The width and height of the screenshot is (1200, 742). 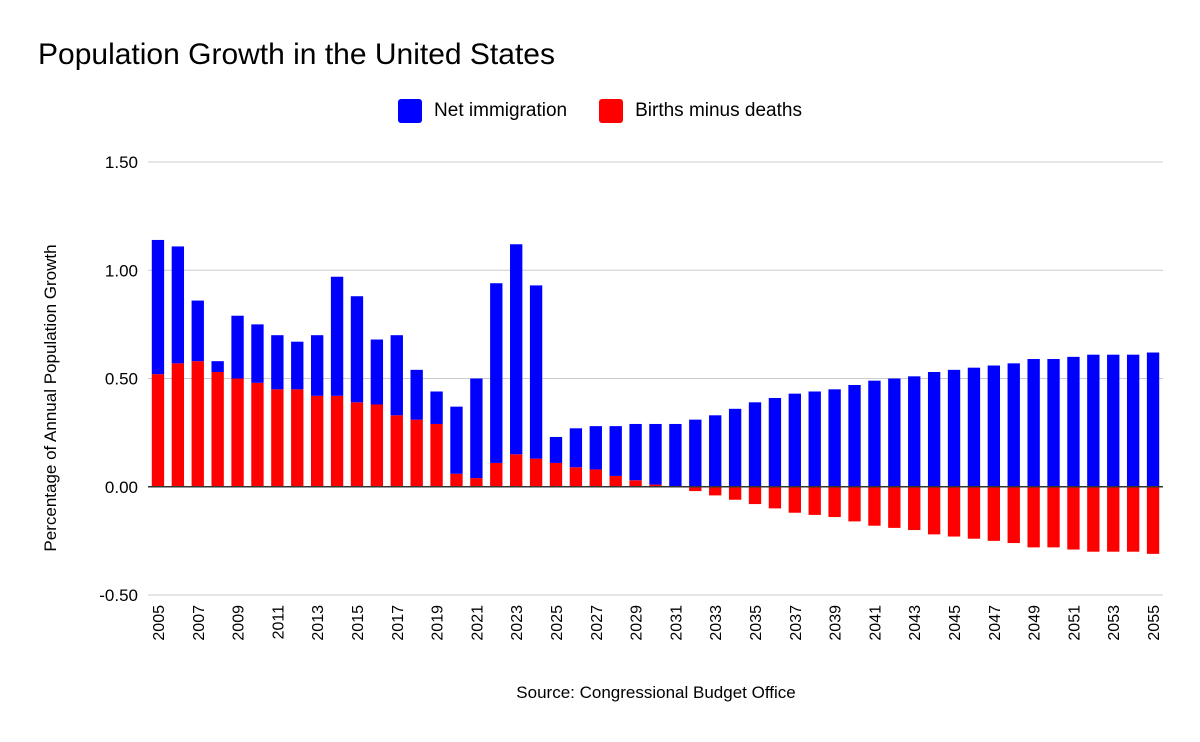 What do you see at coordinates (655, 454) in the screenshot?
I see `bar-net-immigration-2030` at bounding box center [655, 454].